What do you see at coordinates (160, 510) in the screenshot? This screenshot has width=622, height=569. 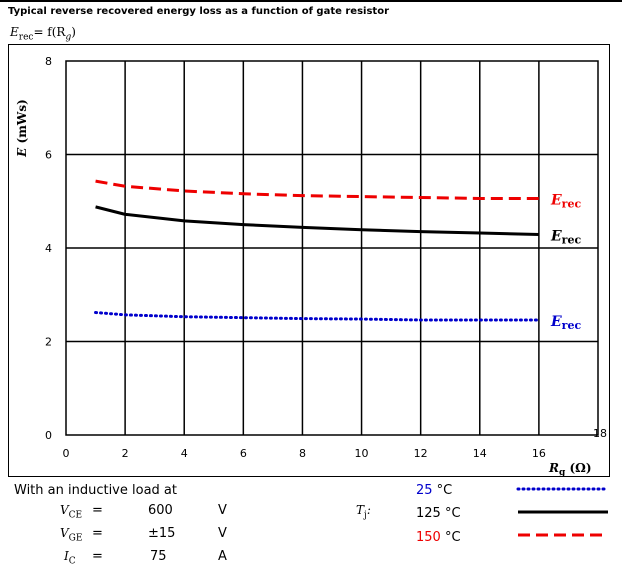 I see `param-value: 600` at bounding box center [160, 510].